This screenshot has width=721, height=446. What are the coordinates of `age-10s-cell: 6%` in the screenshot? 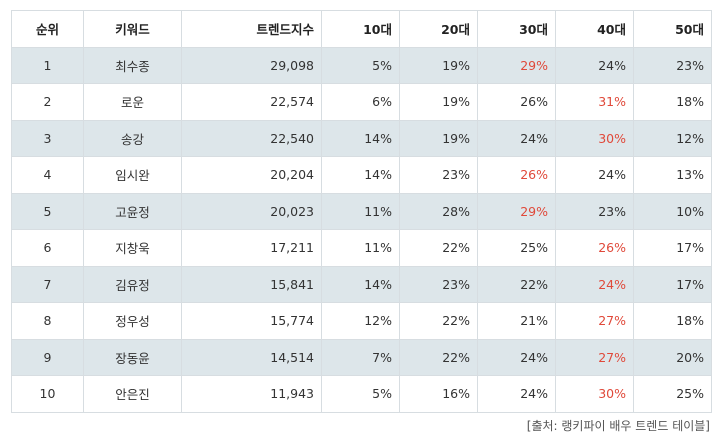 It's located at (360, 102).